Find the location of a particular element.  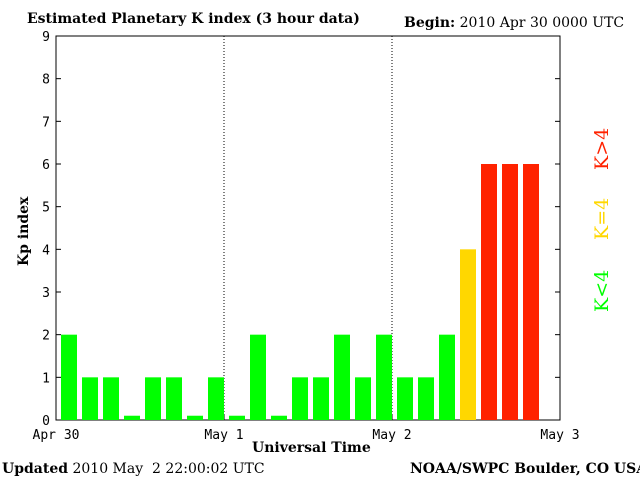

updated-label: Updated is located at coordinates (35, 469).